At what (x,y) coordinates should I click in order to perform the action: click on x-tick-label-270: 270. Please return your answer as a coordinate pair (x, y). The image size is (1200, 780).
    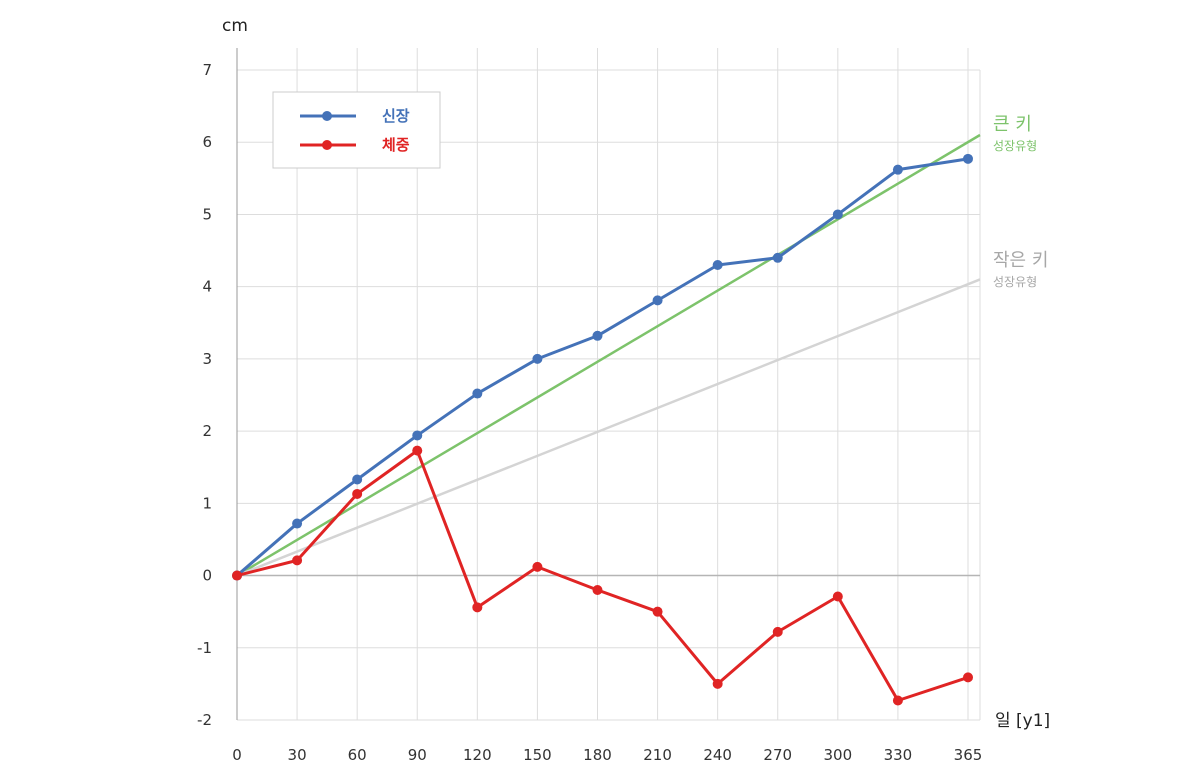
    Looking at the image, I should click on (777, 755).